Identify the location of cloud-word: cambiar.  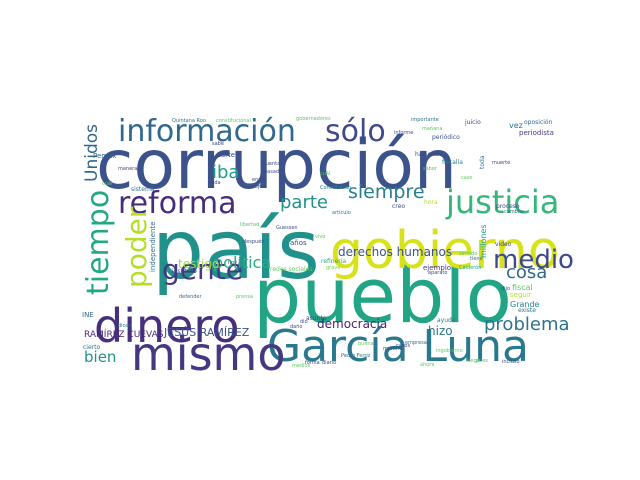
(514, 212).